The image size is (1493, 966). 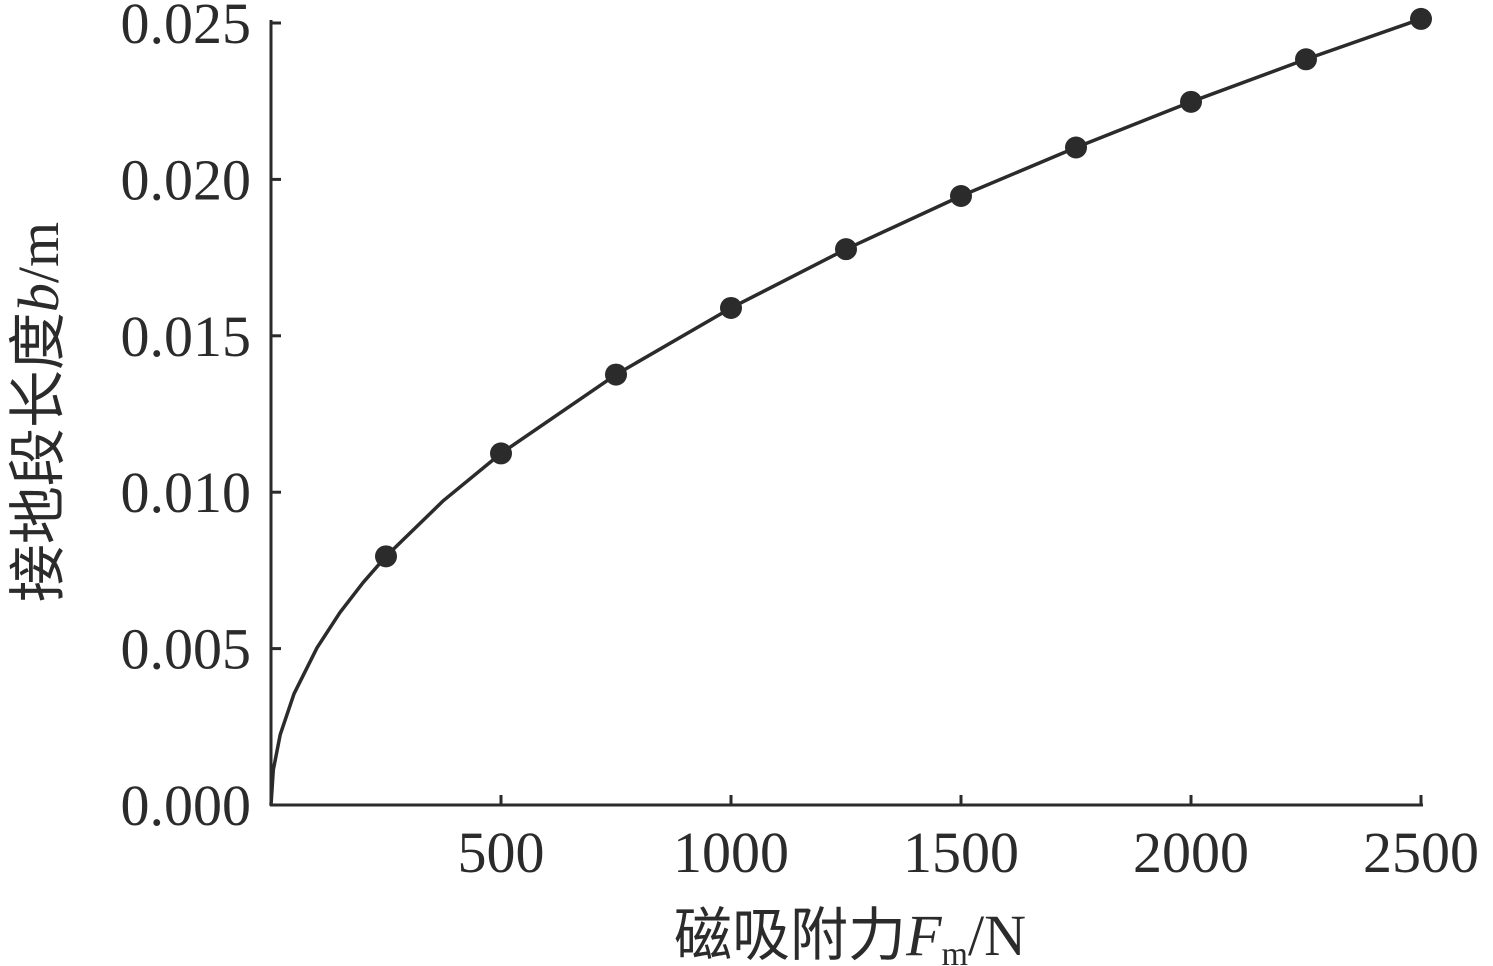 What do you see at coordinates (186, 805) in the screenshot?
I see `y-tick-label: 0.000` at bounding box center [186, 805].